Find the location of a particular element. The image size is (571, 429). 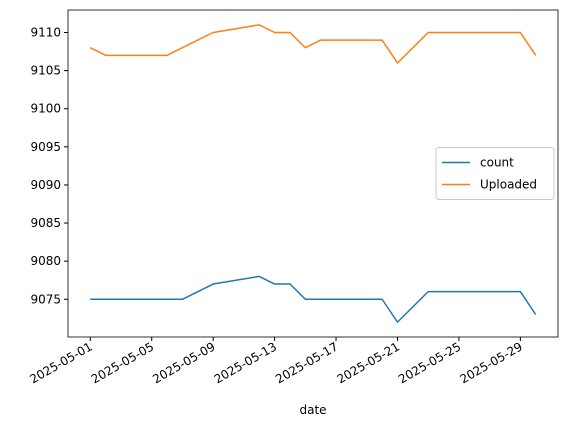

y-tick-label: 9090 is located at coordinates (45, 185).